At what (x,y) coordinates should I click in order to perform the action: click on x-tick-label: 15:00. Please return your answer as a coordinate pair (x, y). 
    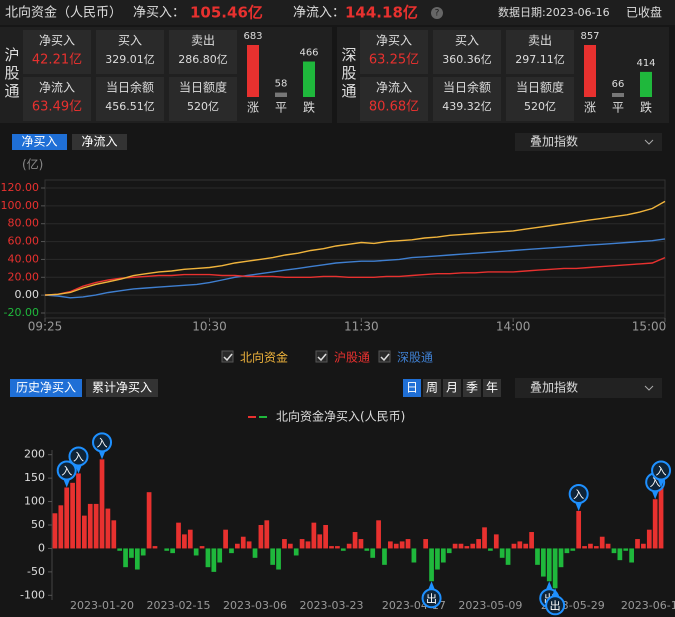
    Looking at the image, I should click on (649, 327).